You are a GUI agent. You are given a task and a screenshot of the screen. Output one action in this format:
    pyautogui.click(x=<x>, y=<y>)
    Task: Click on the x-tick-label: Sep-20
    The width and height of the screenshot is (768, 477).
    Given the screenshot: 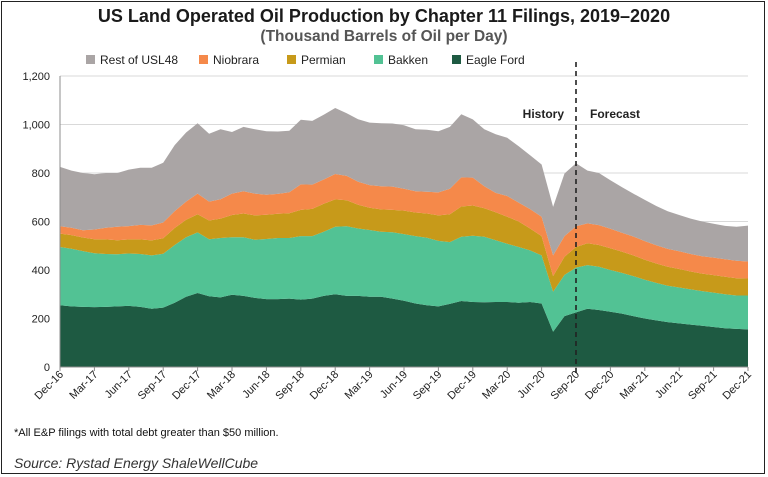 What is the action you would take?
    pyautogui.click(x=566, y=386)
    